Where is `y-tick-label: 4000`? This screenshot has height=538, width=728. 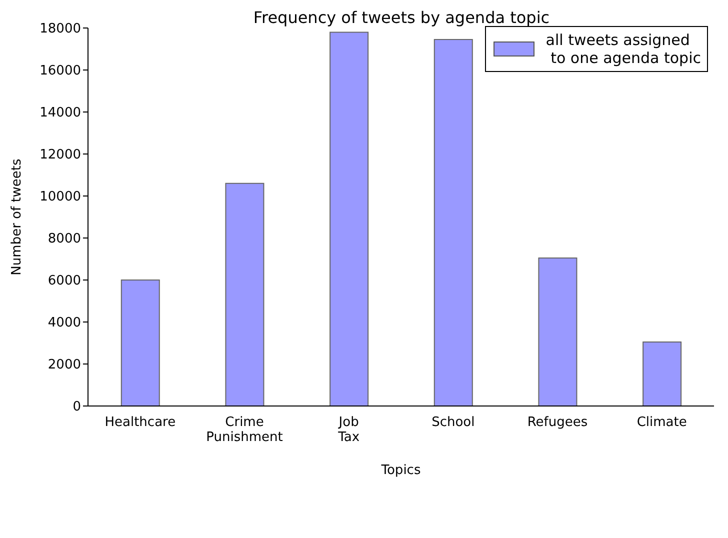 y-tick-label: 4000 is located at coordinates (64, 323).